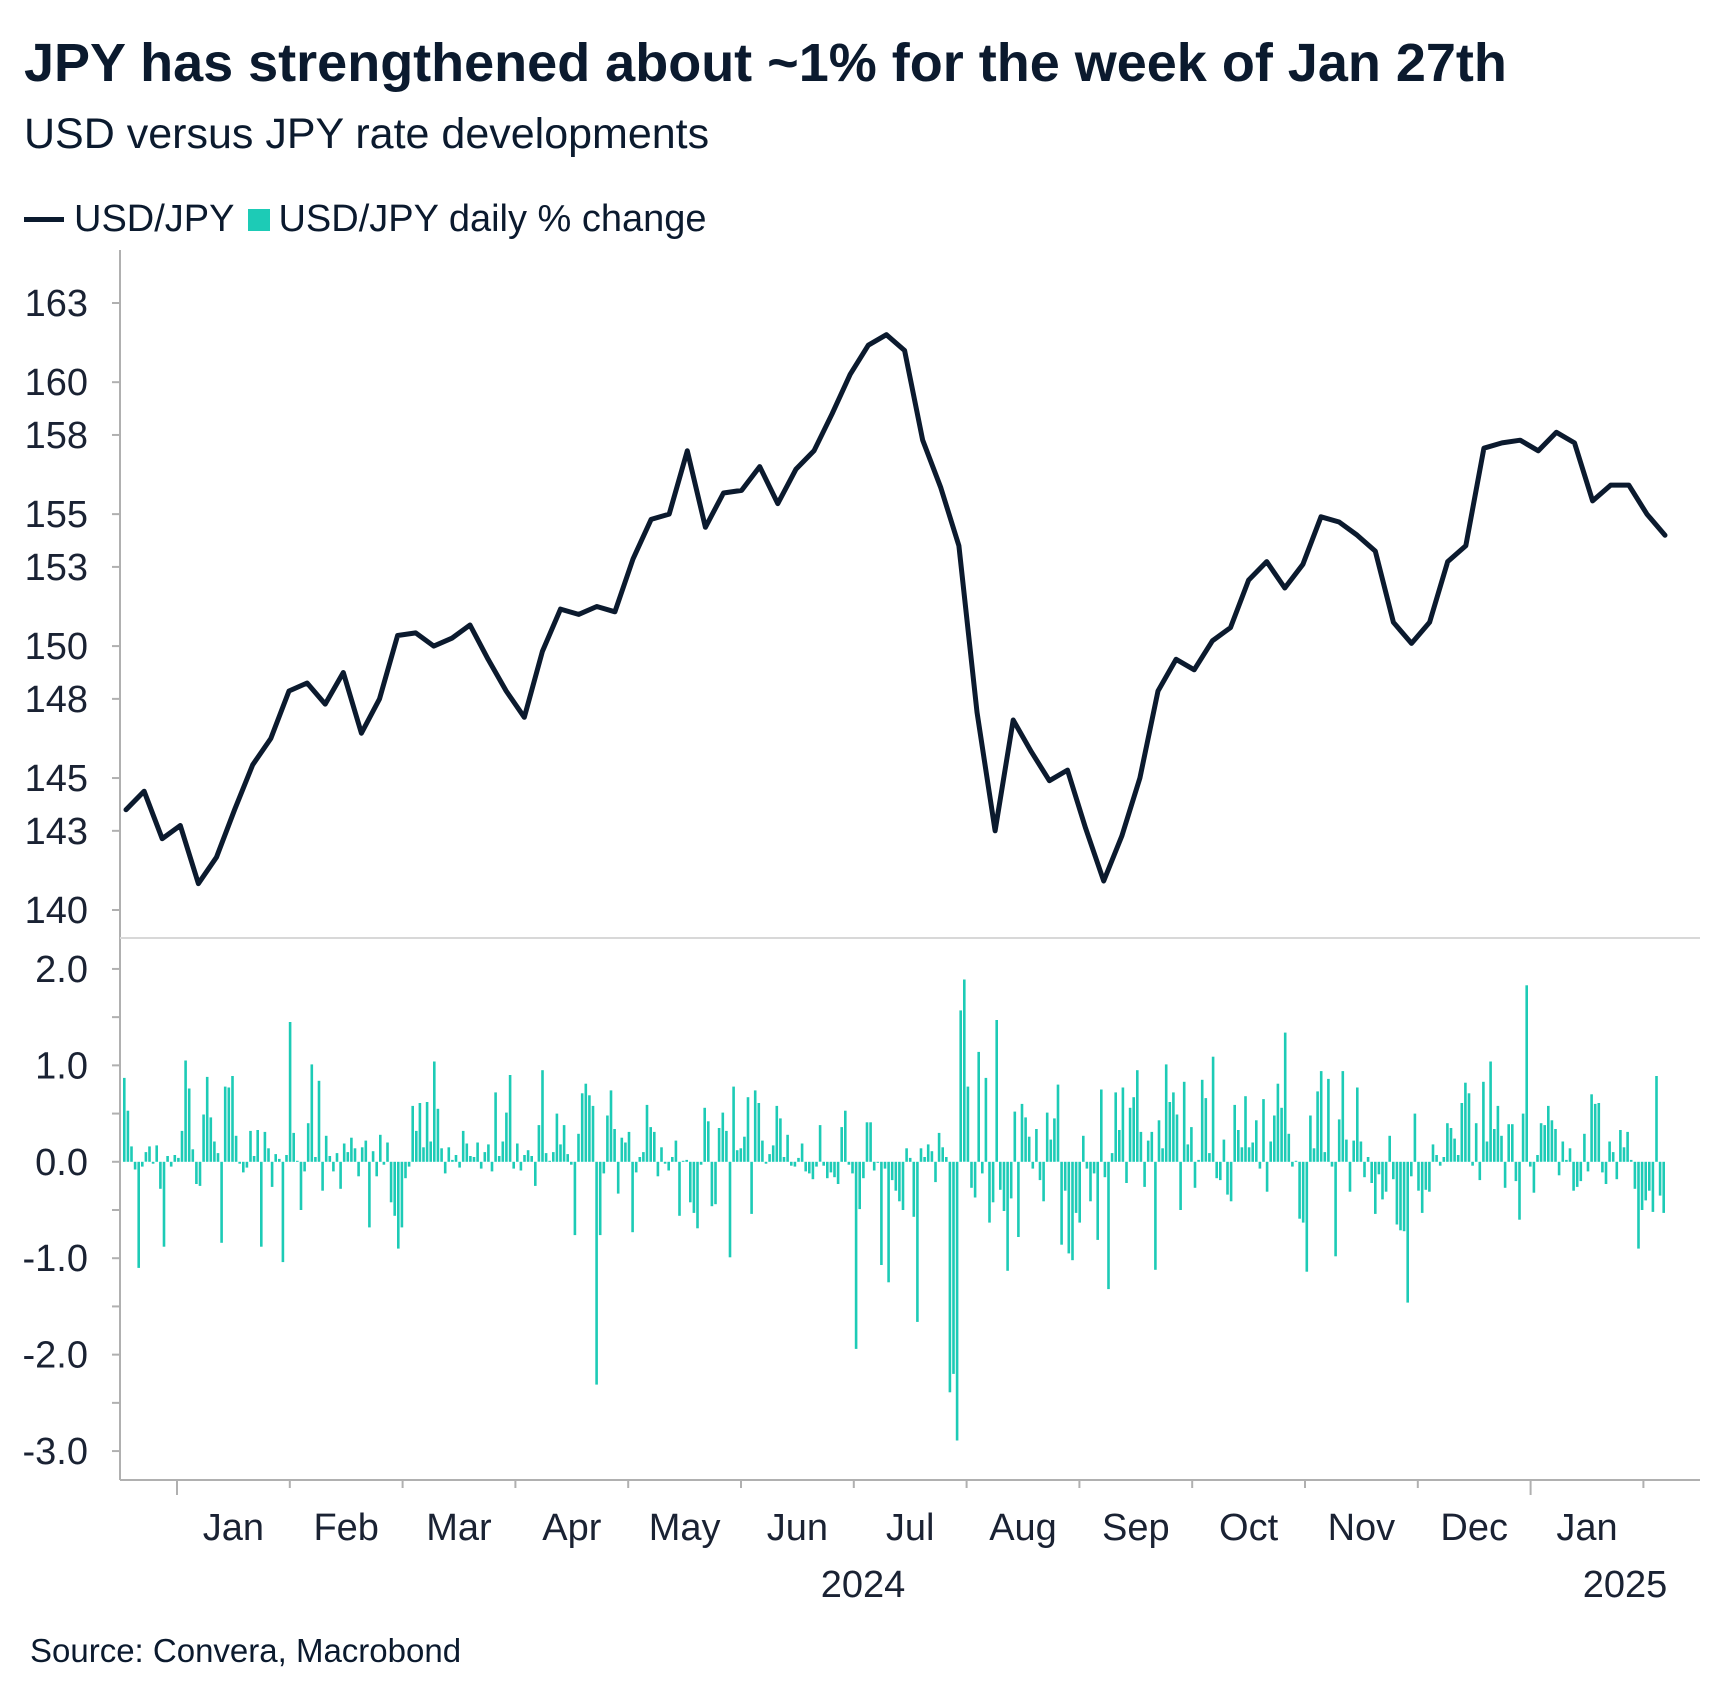 The height and width of the screenshot is (1687, 1723). What do you see at coordinates (345, 1528) in the screenshot?
I see `month-label: Feb` at bounding box center [345, 1528].